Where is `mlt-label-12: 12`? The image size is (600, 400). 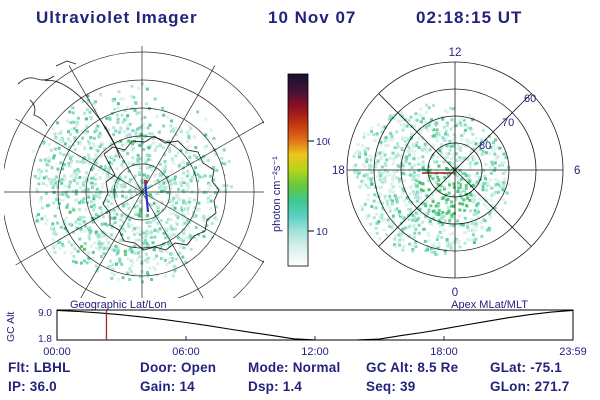 mlt-label-12: 12 is located at coordinates (455, 53).